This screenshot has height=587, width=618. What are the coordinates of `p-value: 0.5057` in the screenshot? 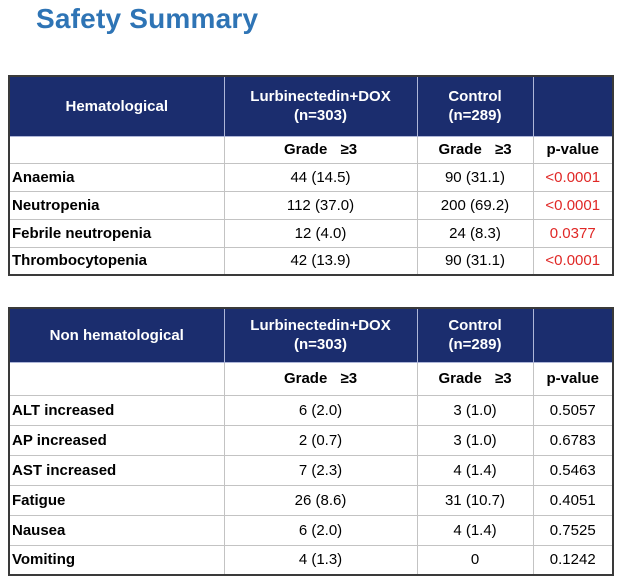 It's located at (573, 410).